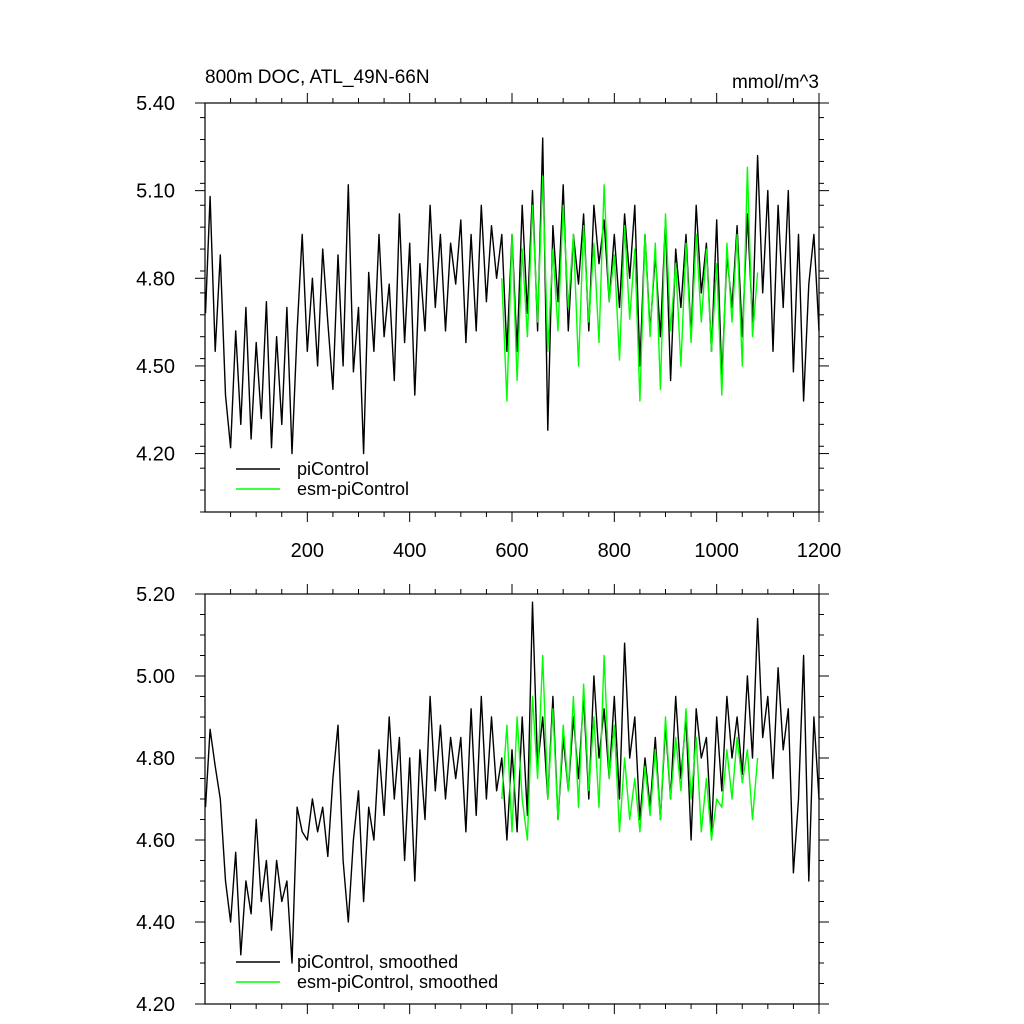 Image resolution: width=1024 pixels, height=1024 pixels. What do you see at coordinates (397, 982) in the screenshot?
I see `legend-label-esm-picontrol-smoothed: esm-piControl, smoothed` at bounding box center [397, 982].